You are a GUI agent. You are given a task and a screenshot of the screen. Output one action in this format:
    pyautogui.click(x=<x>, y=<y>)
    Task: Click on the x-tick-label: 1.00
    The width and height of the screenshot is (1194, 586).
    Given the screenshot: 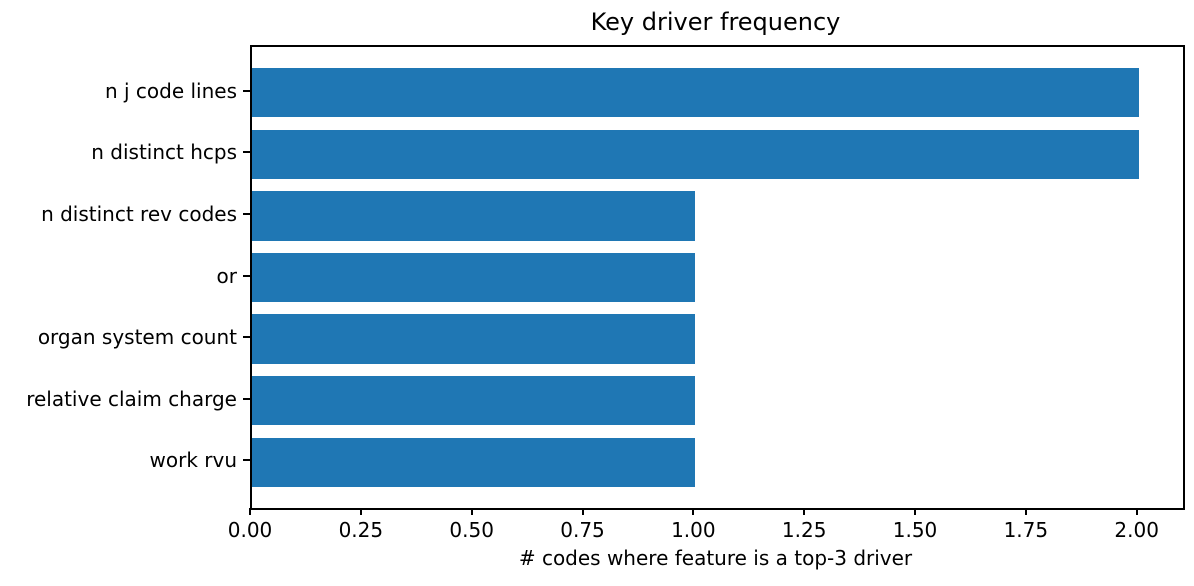 What is the action you would take?
    pyautogui.click(x=693, y=530)
    